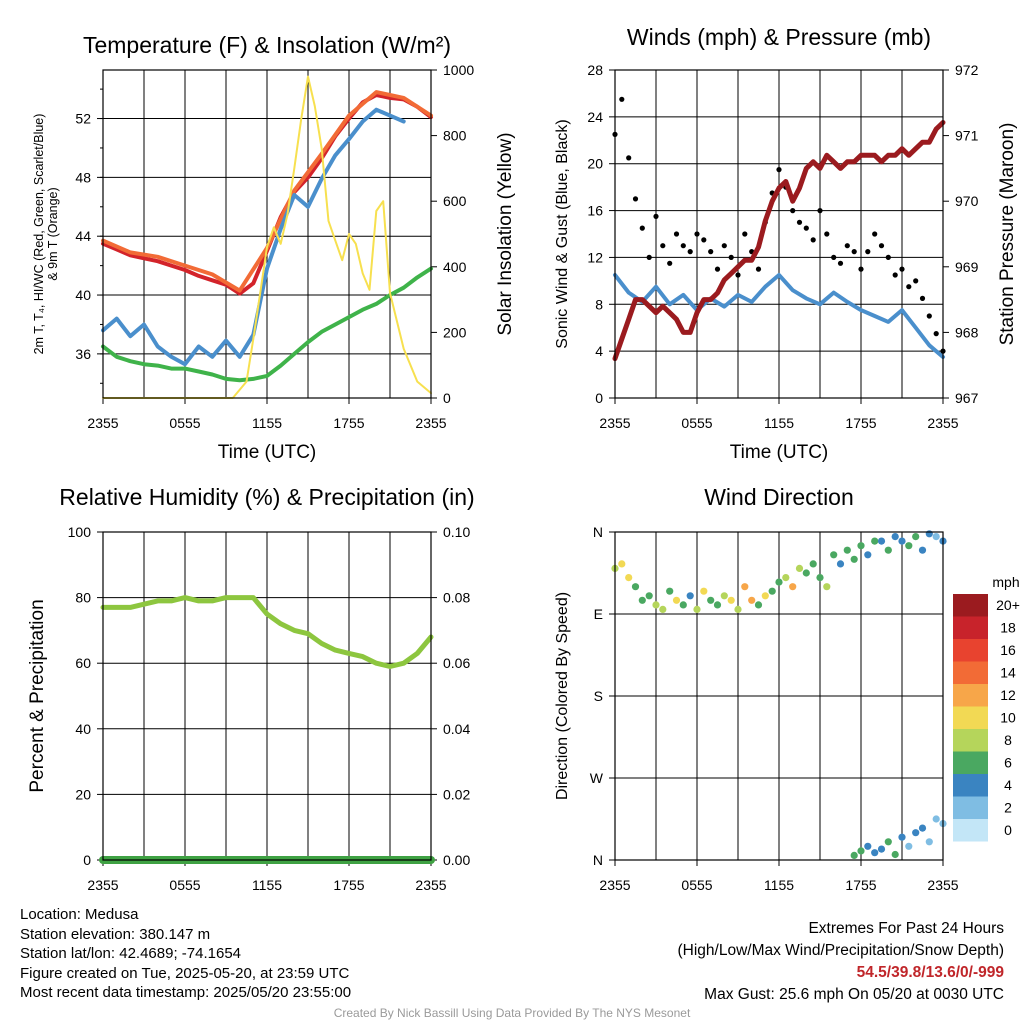  Describe the element at coordinates (1008, 605) in the screenshot. I see `colorbar-label: 20+` at that location.